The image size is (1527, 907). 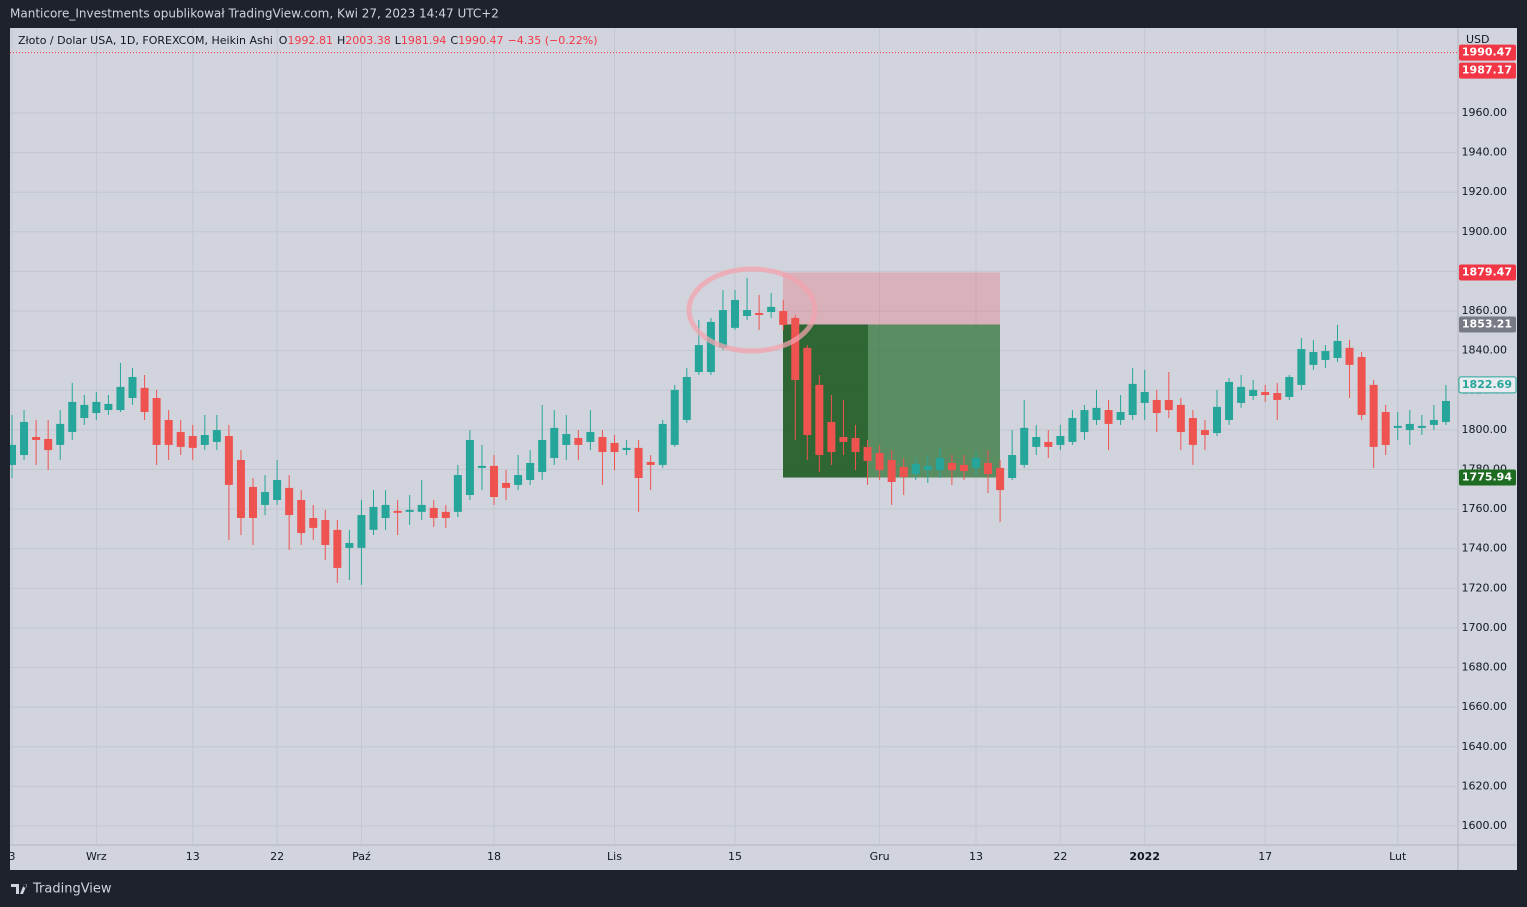 I want to click on ohlc-key: H, so click(x=341, y=40).